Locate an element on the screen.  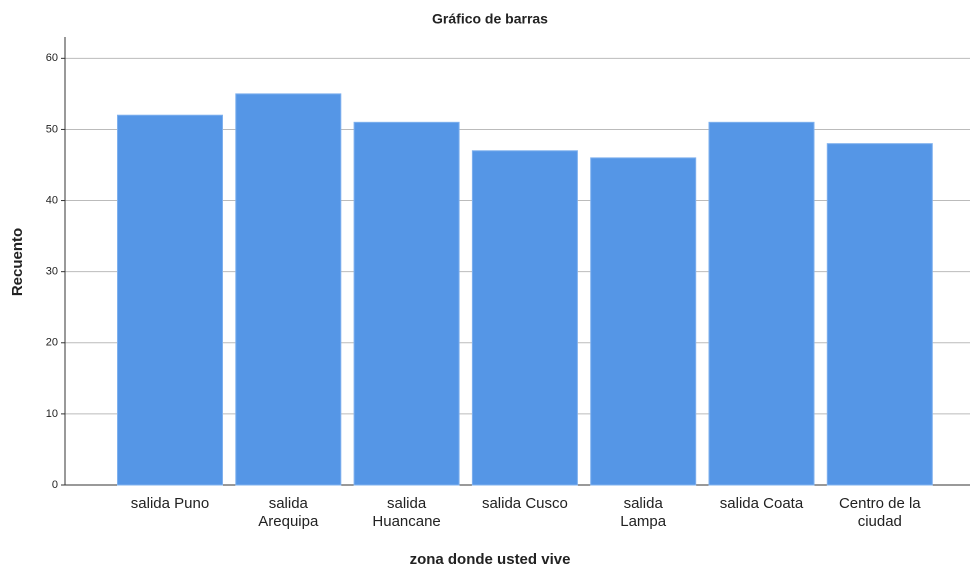
y-tick-label: 60 is located at coordinates (52, 58).